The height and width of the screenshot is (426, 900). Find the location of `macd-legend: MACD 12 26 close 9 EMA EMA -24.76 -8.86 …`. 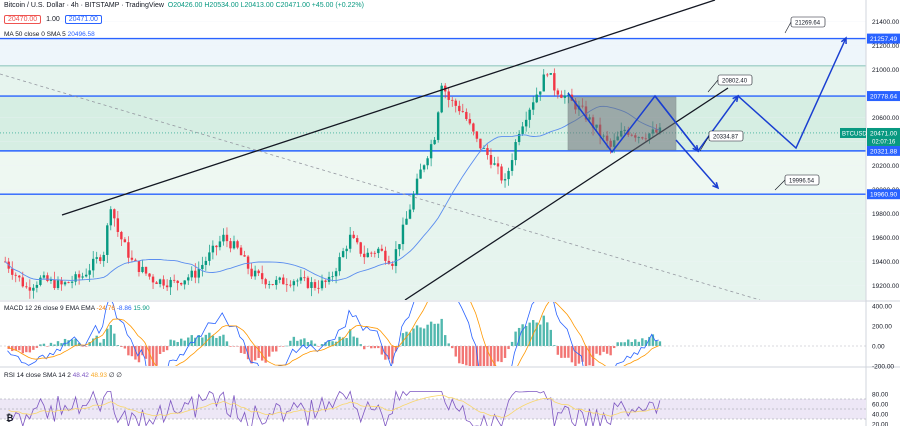

macd-legend: MACD 12 26 close 9 EMA EMA -24.76 -8.86 … is located at coordinates (77, 308).